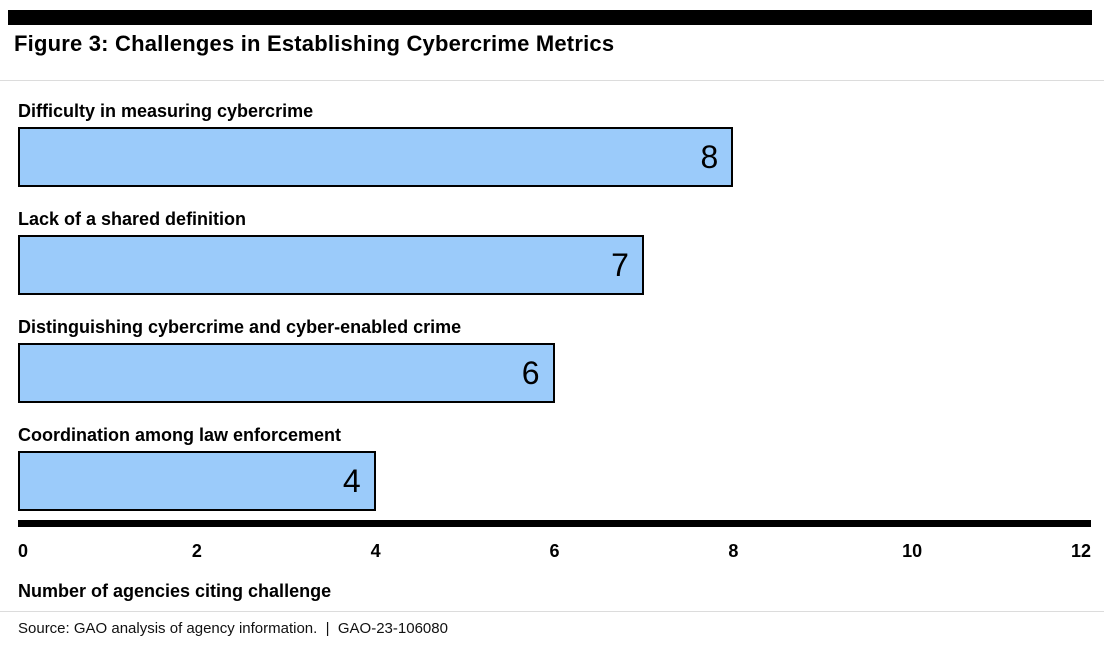  Describe the element at coordinates (23, 551) in the screenshot. I see `x-tick-label: 0` at that location.